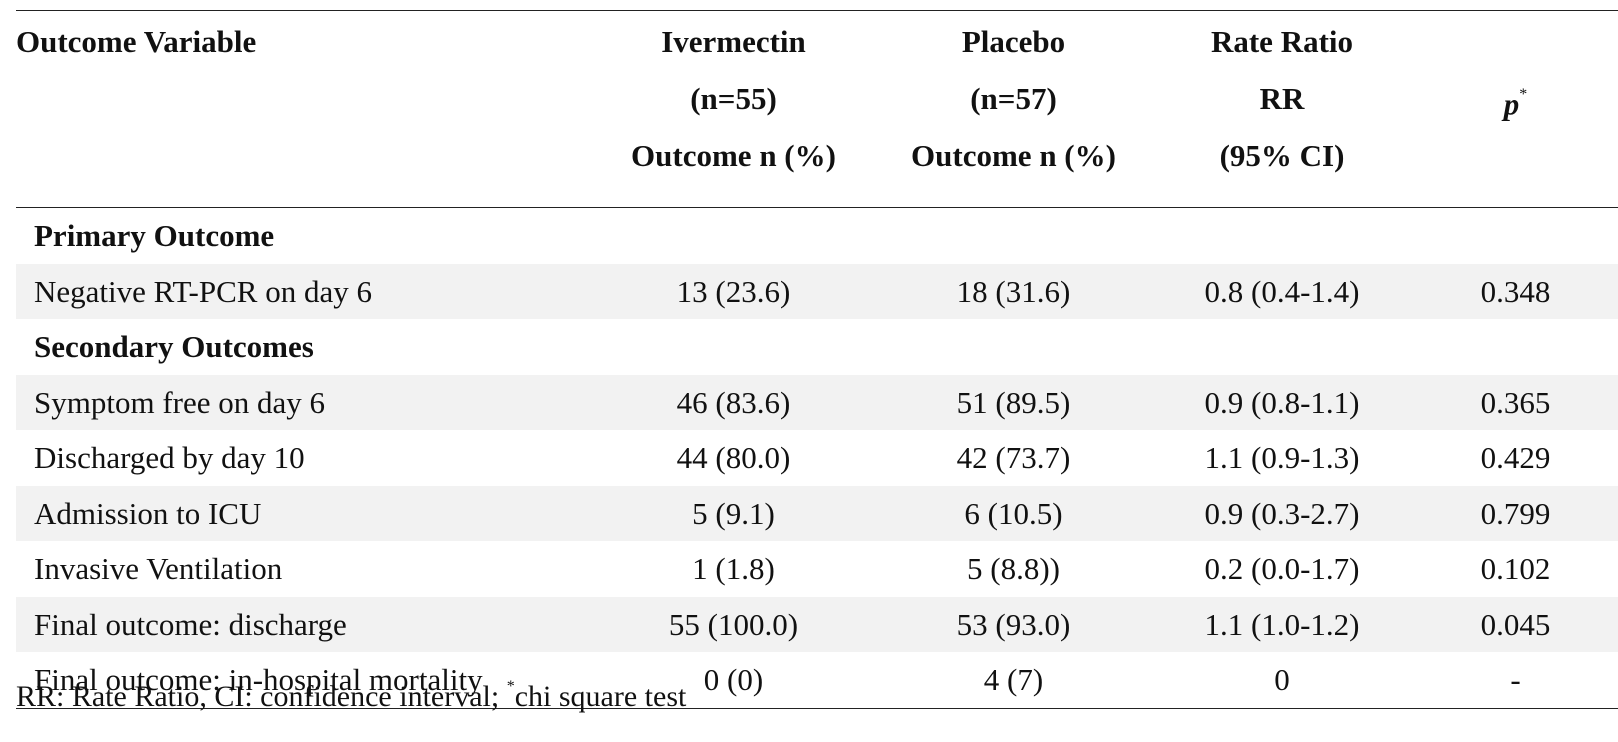  What do you see at coordinates (1515, 680) in the screenshot?
I see `p-value-cell: -` at bounding box center [1515, 680].